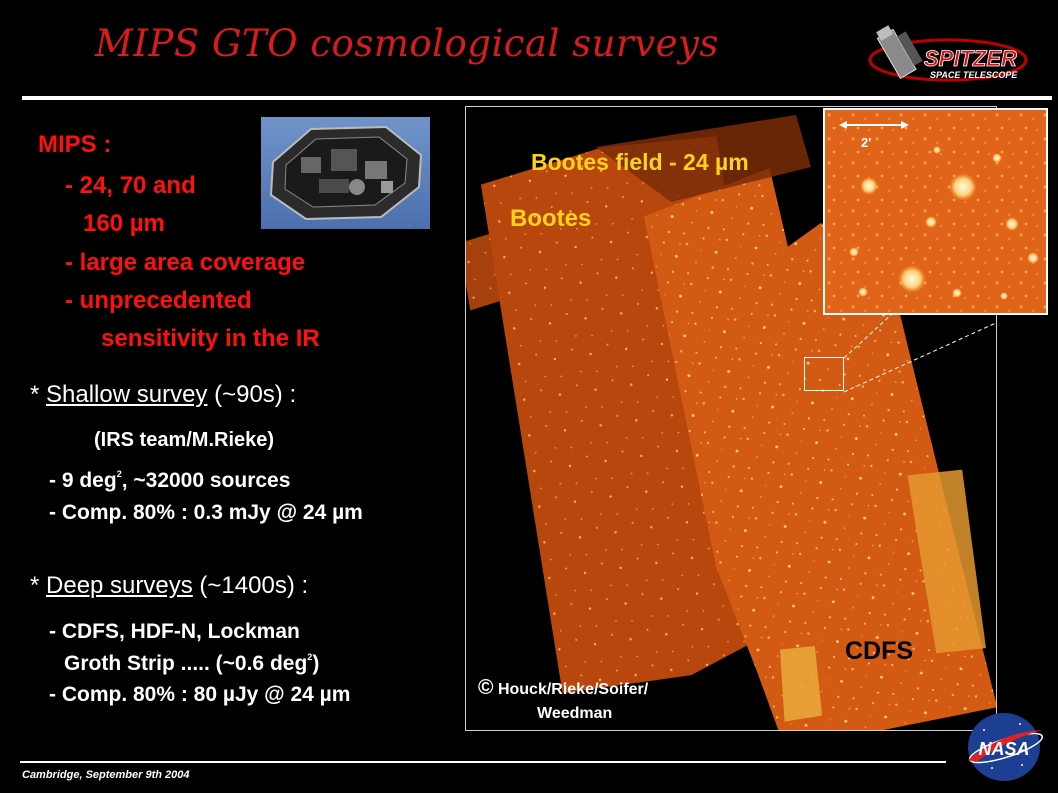 This screenshot has width=1058, height=793. What do you see at coordinates (206, 512) in the screenshot?
I see `shallow-survey-completeness: - Comp. 80% : 0.3 mJy @ 24 µm` at bounding box center [206, 512].